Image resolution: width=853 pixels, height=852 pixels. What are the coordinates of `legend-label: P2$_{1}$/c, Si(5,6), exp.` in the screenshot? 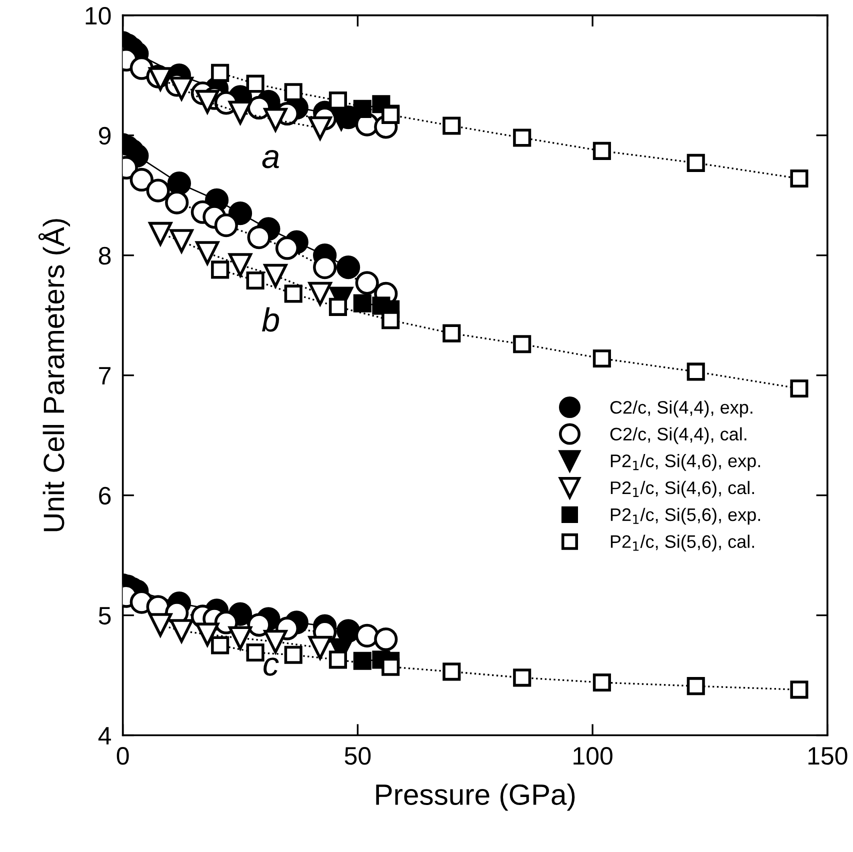 It's located at (685, 516).